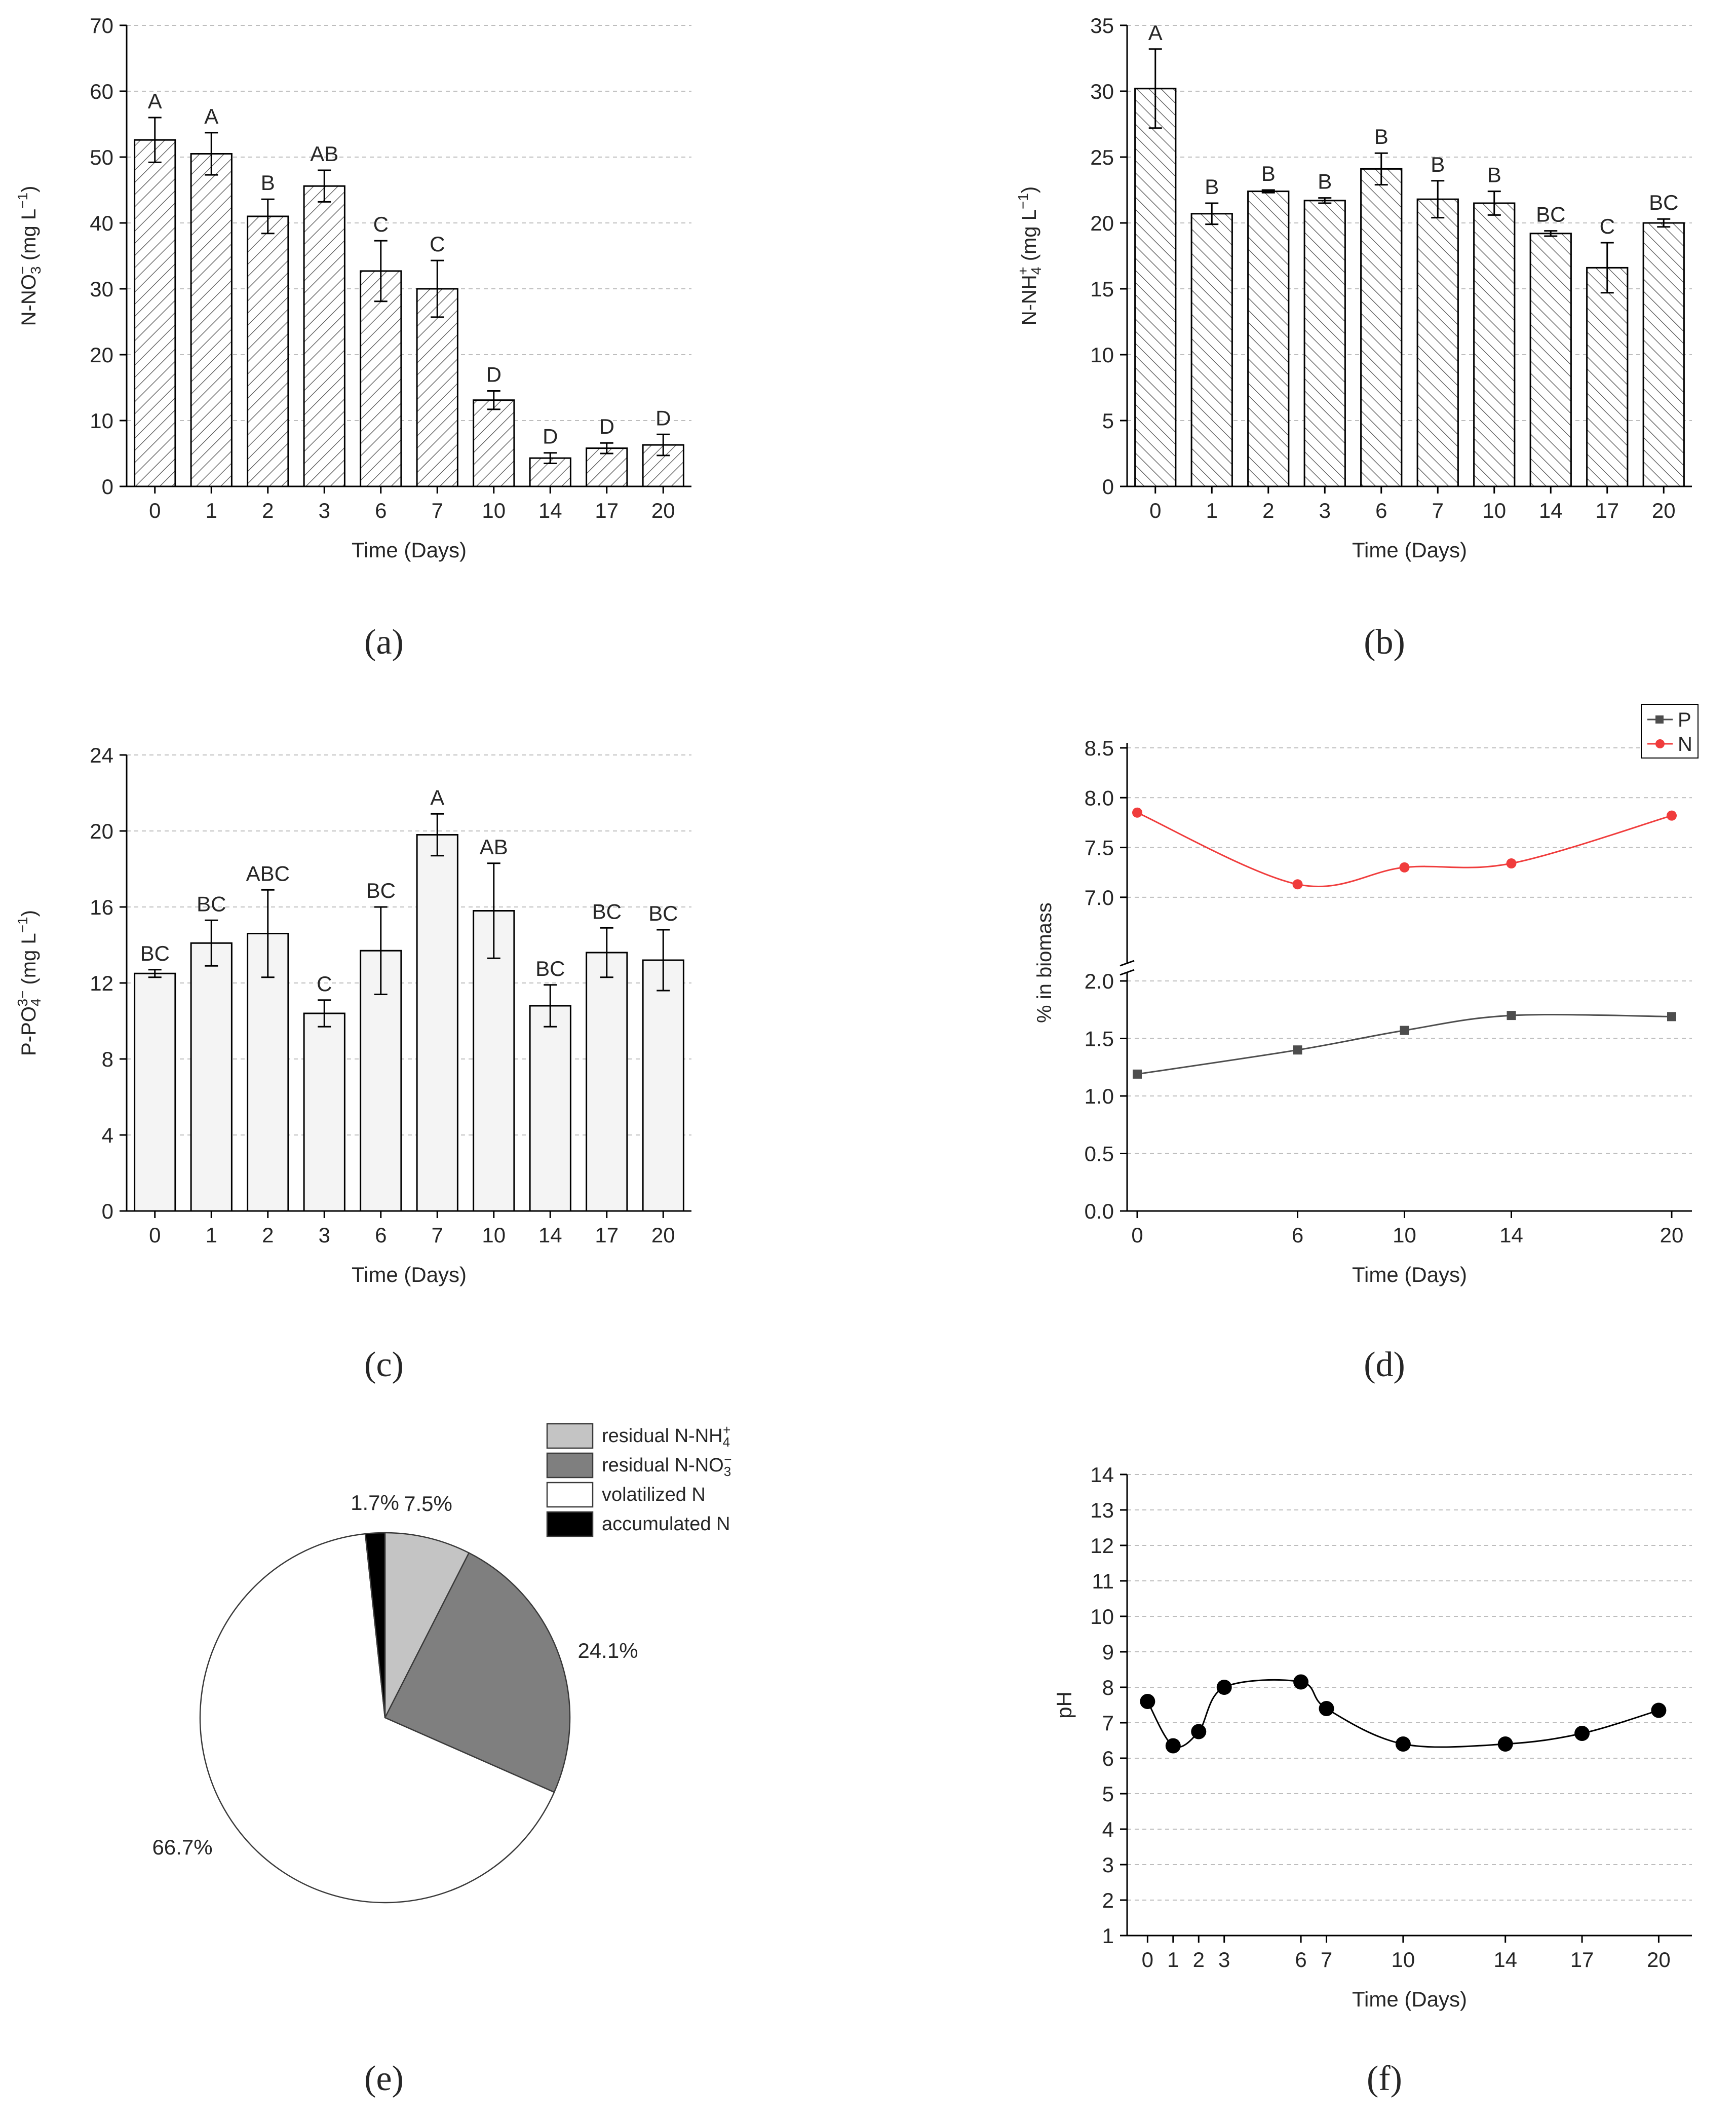 This screenshot has width=1736, height=2121. Describe the element at coordinates (666, 1436) in the screenshot. I see `legend-label: residual N-NH4+` at that location.